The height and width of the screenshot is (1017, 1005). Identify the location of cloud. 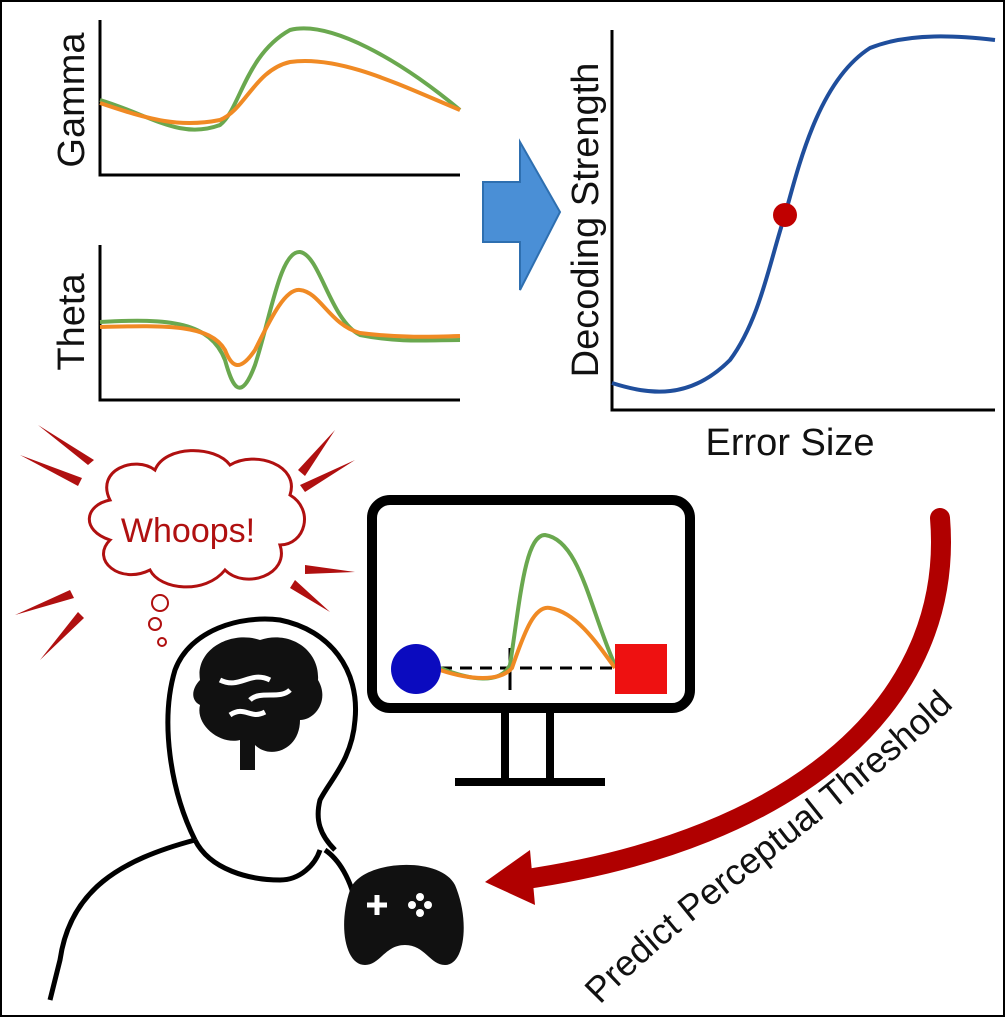
(196, 519).